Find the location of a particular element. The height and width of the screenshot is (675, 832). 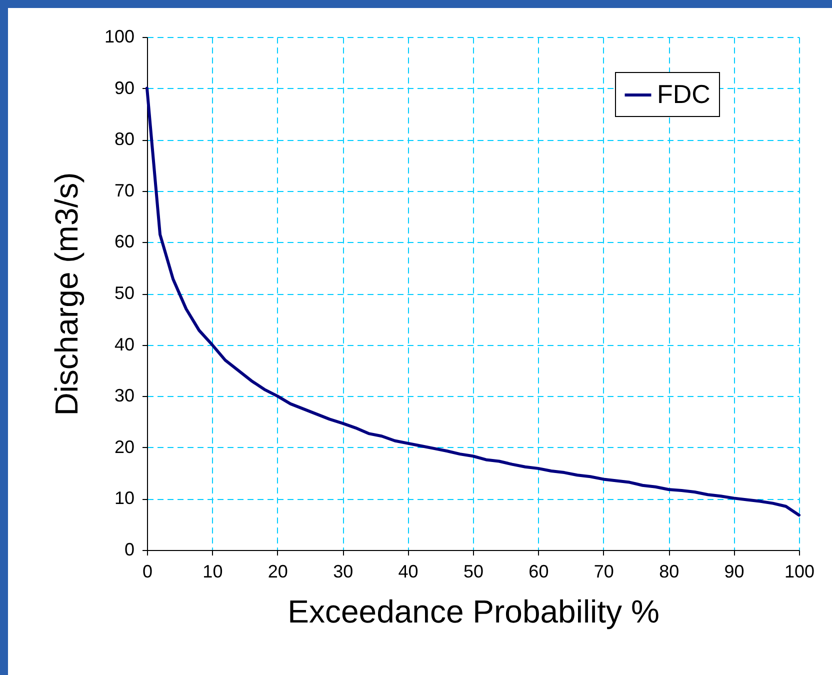

x-tick-label: 100 is located at coordinates (799, 572).